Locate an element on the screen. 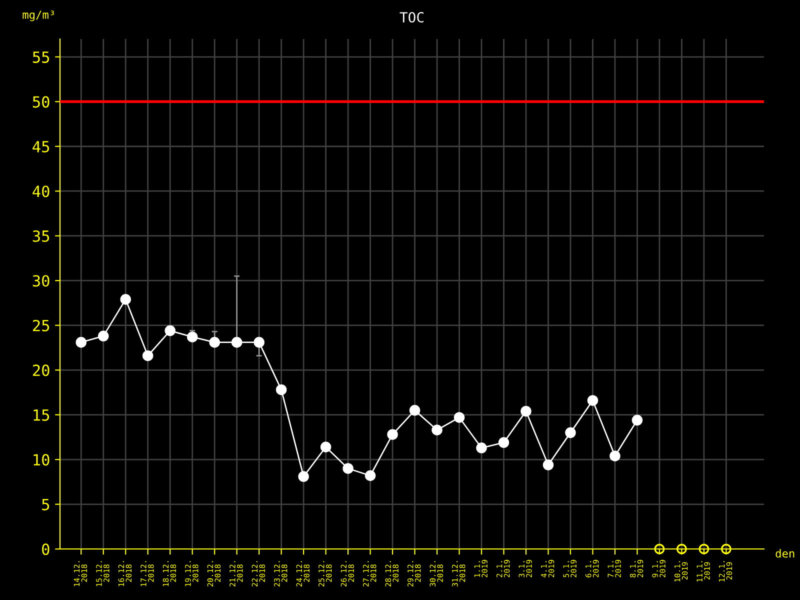 The width and height of the screenshot is (800, 600). y-tick-label: 50 is located at coordinates (41, 102).